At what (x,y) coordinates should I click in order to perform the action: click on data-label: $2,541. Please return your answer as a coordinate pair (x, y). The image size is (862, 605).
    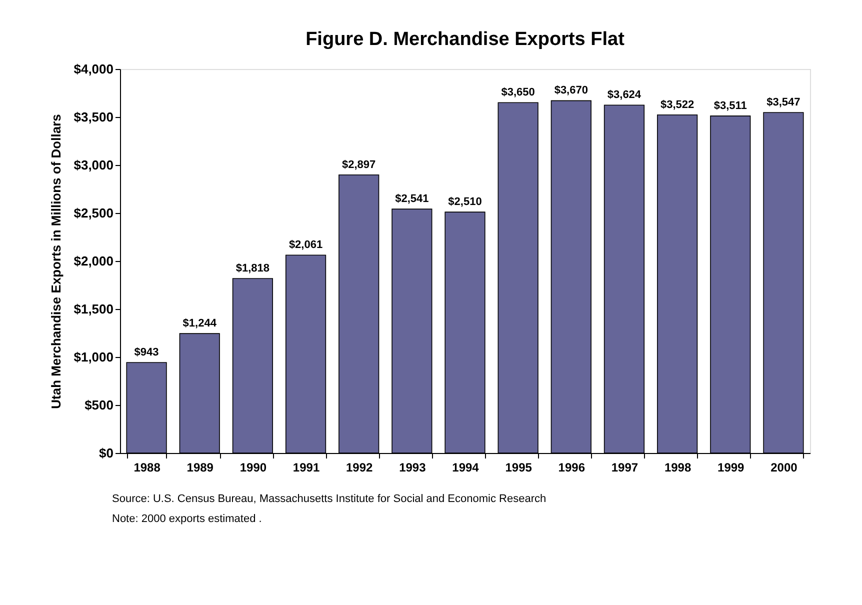
    Looking at the image, I should click on (412, 199).